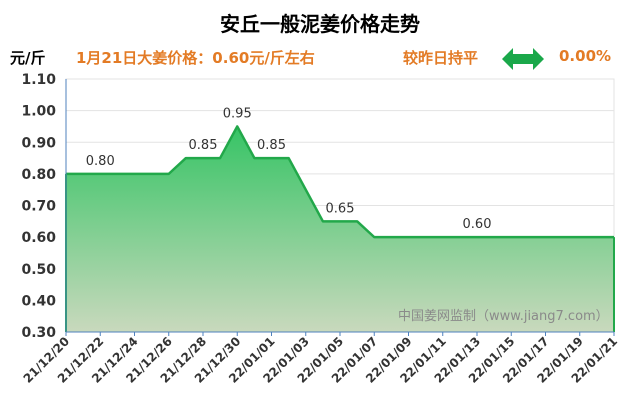 The image size is (640, 410). I want to click on unit-label: 元/斤, so click(28, 58).